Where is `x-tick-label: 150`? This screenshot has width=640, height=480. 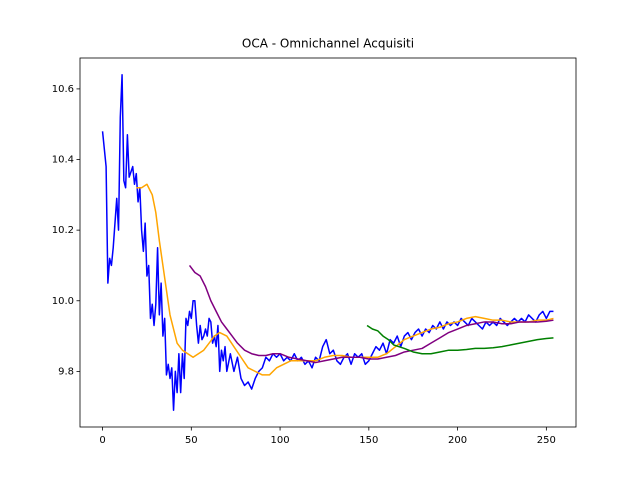
x-tick-label: 150 is located at coordinates (368, 440).